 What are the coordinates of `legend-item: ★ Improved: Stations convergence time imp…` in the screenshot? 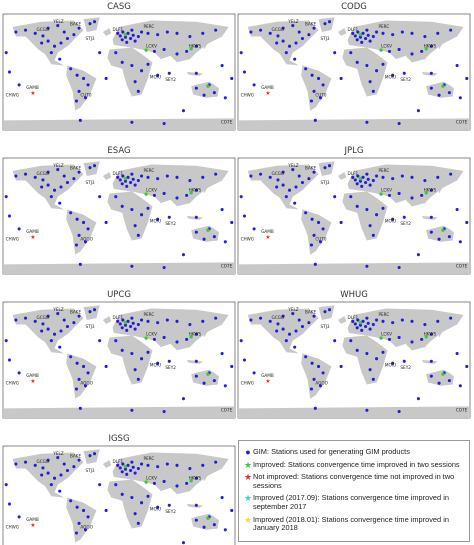 It's located at (354, 464).